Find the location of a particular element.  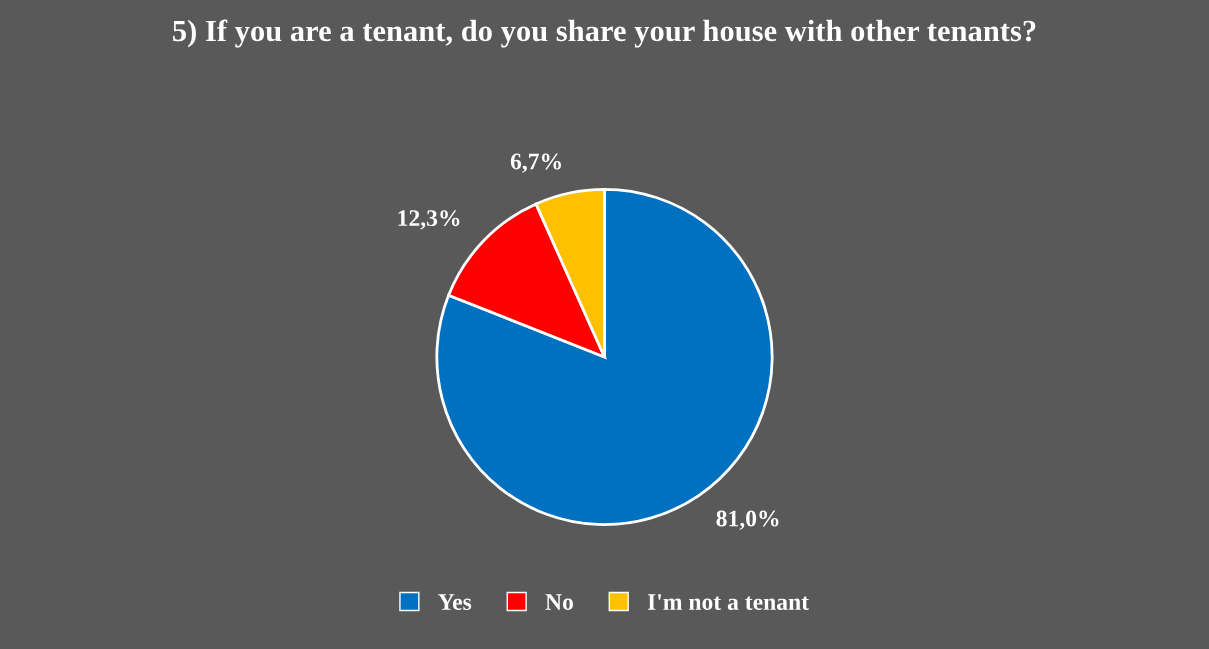

data-label: 81,0% is located at coordinates (747, 520).